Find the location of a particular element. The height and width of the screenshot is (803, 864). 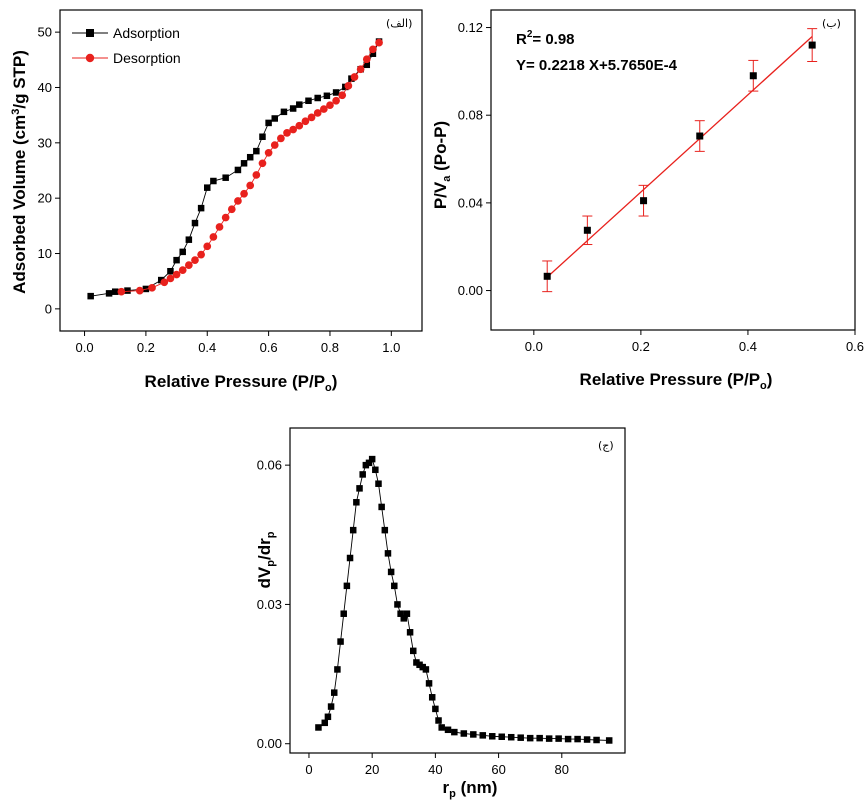

panel-b-fit-line is located at coordinates (679, 157).